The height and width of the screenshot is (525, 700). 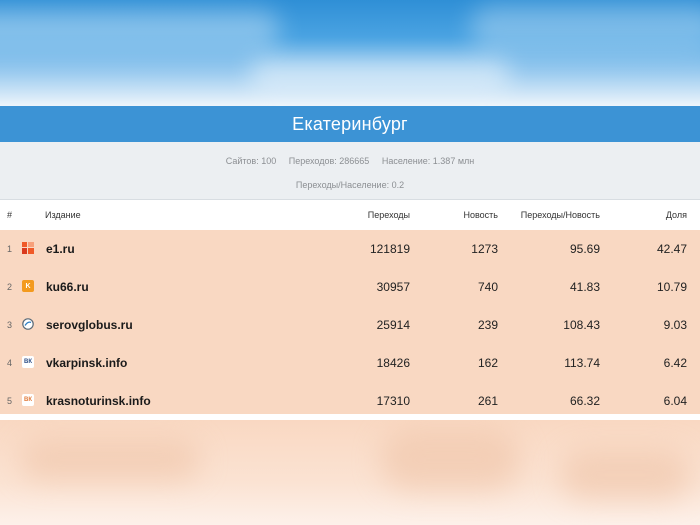 I want to click on row-rank: 1, so click(x=10, y=249).